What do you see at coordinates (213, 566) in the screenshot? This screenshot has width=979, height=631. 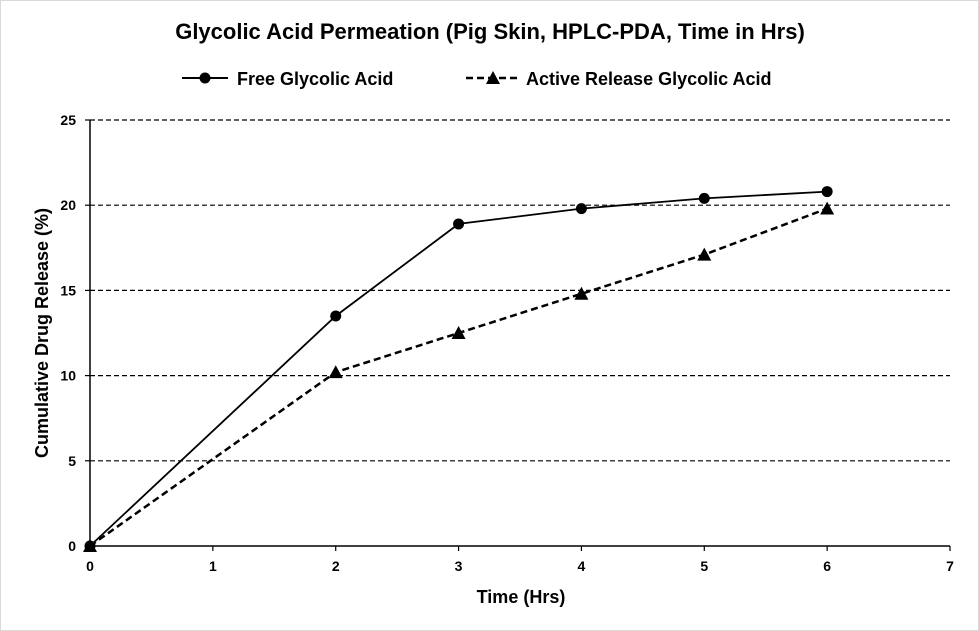 I see `x-tick-label: 1` at bounding box center [213, 566].